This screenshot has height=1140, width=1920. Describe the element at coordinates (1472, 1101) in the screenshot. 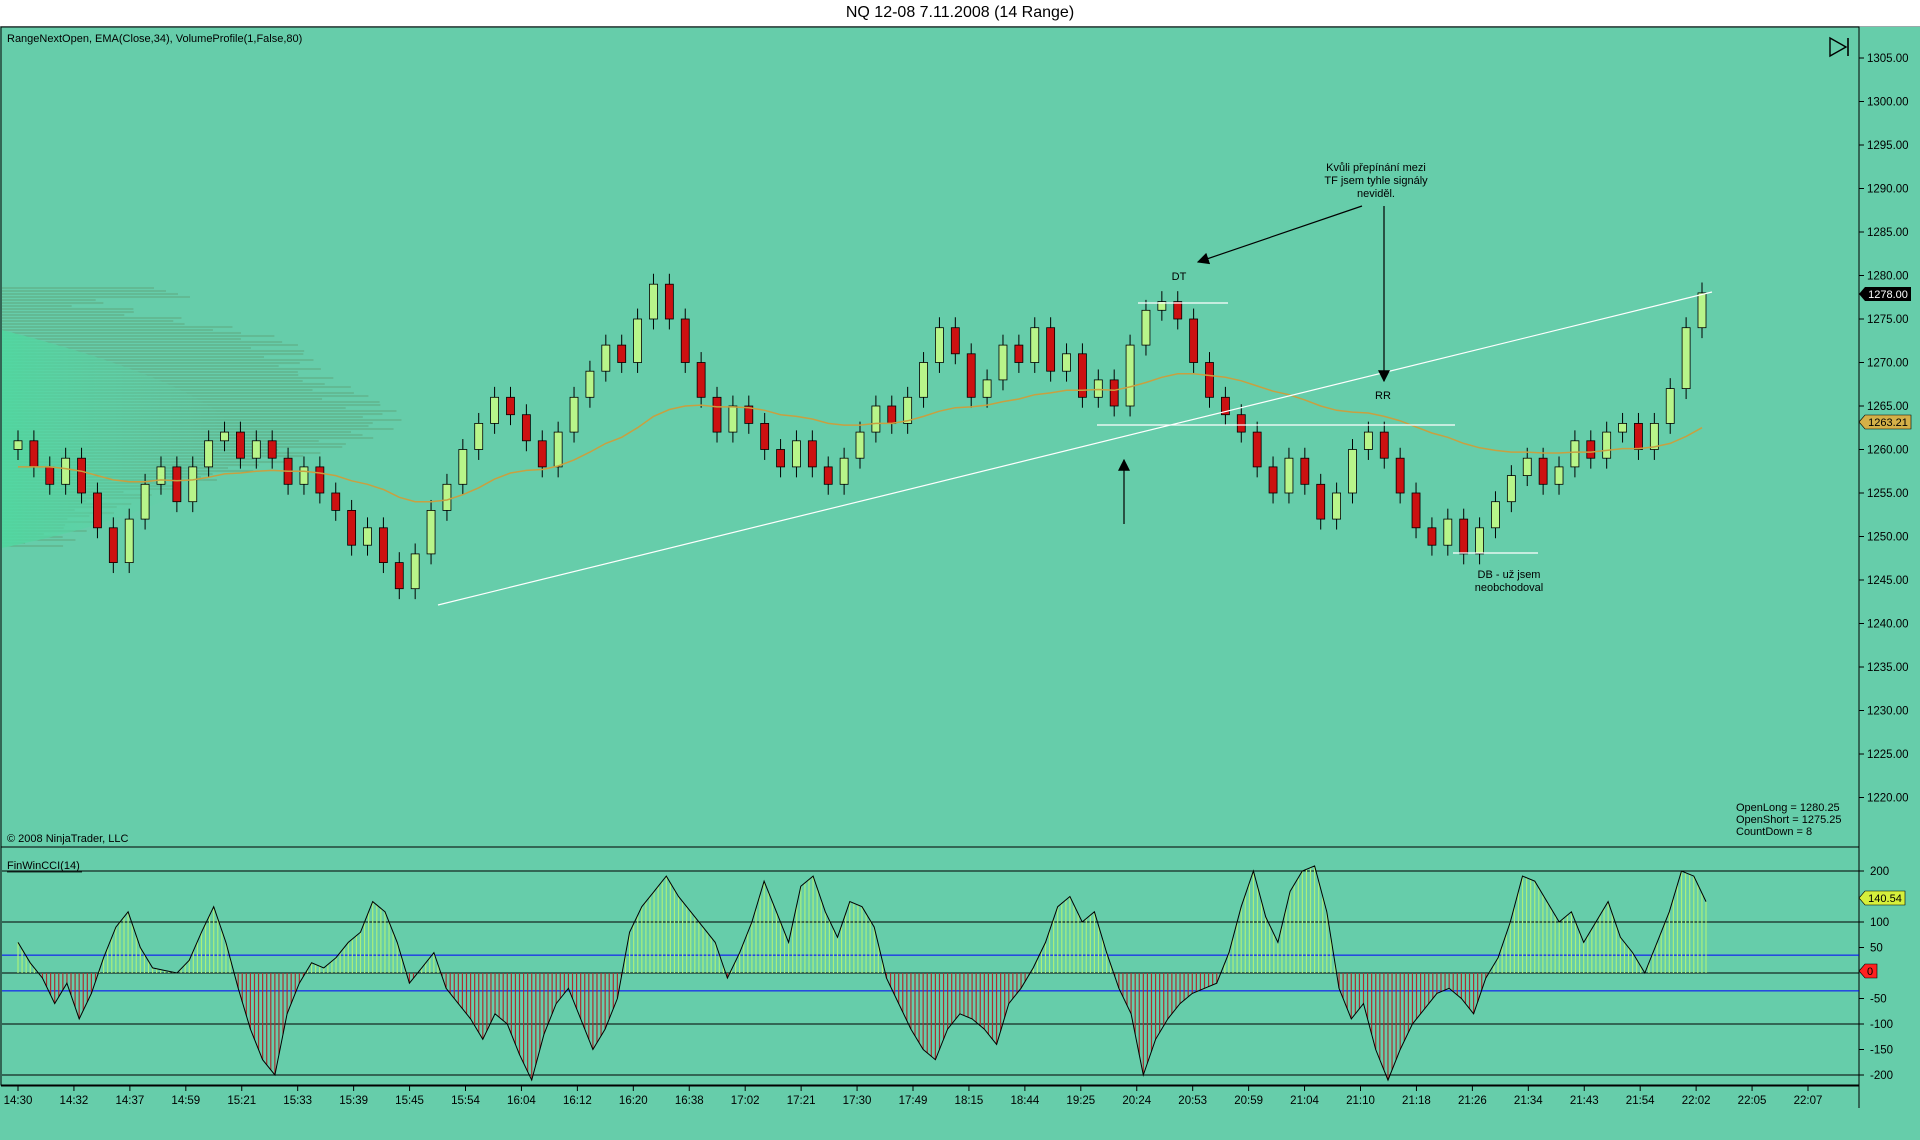

I see `time-tick-label: 21:26` at that location.